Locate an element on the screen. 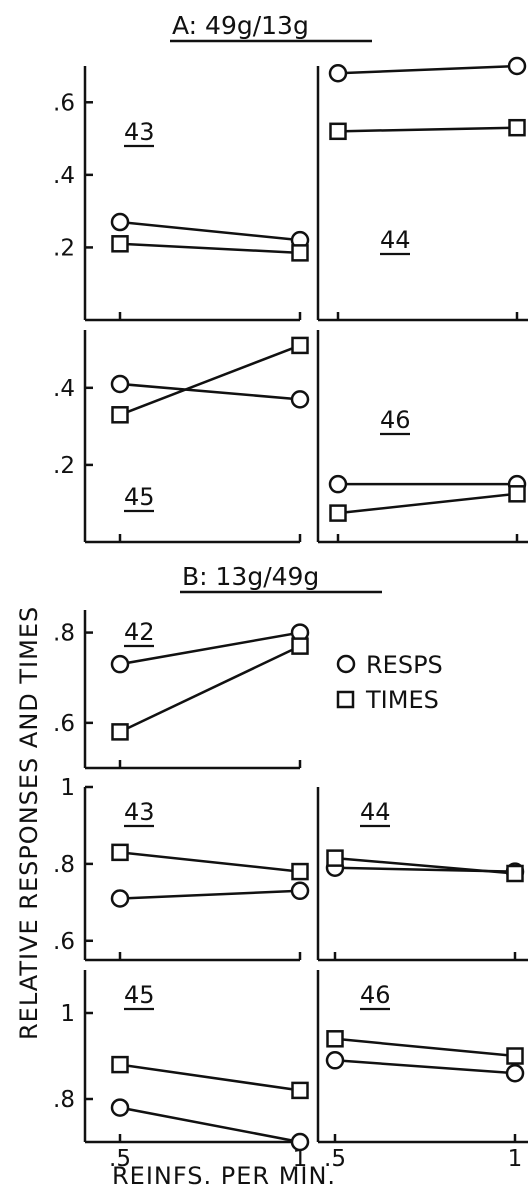 The image size is (529, 1192). panel-b-45: .8 1 45 is located at coordinates (181, 1061).